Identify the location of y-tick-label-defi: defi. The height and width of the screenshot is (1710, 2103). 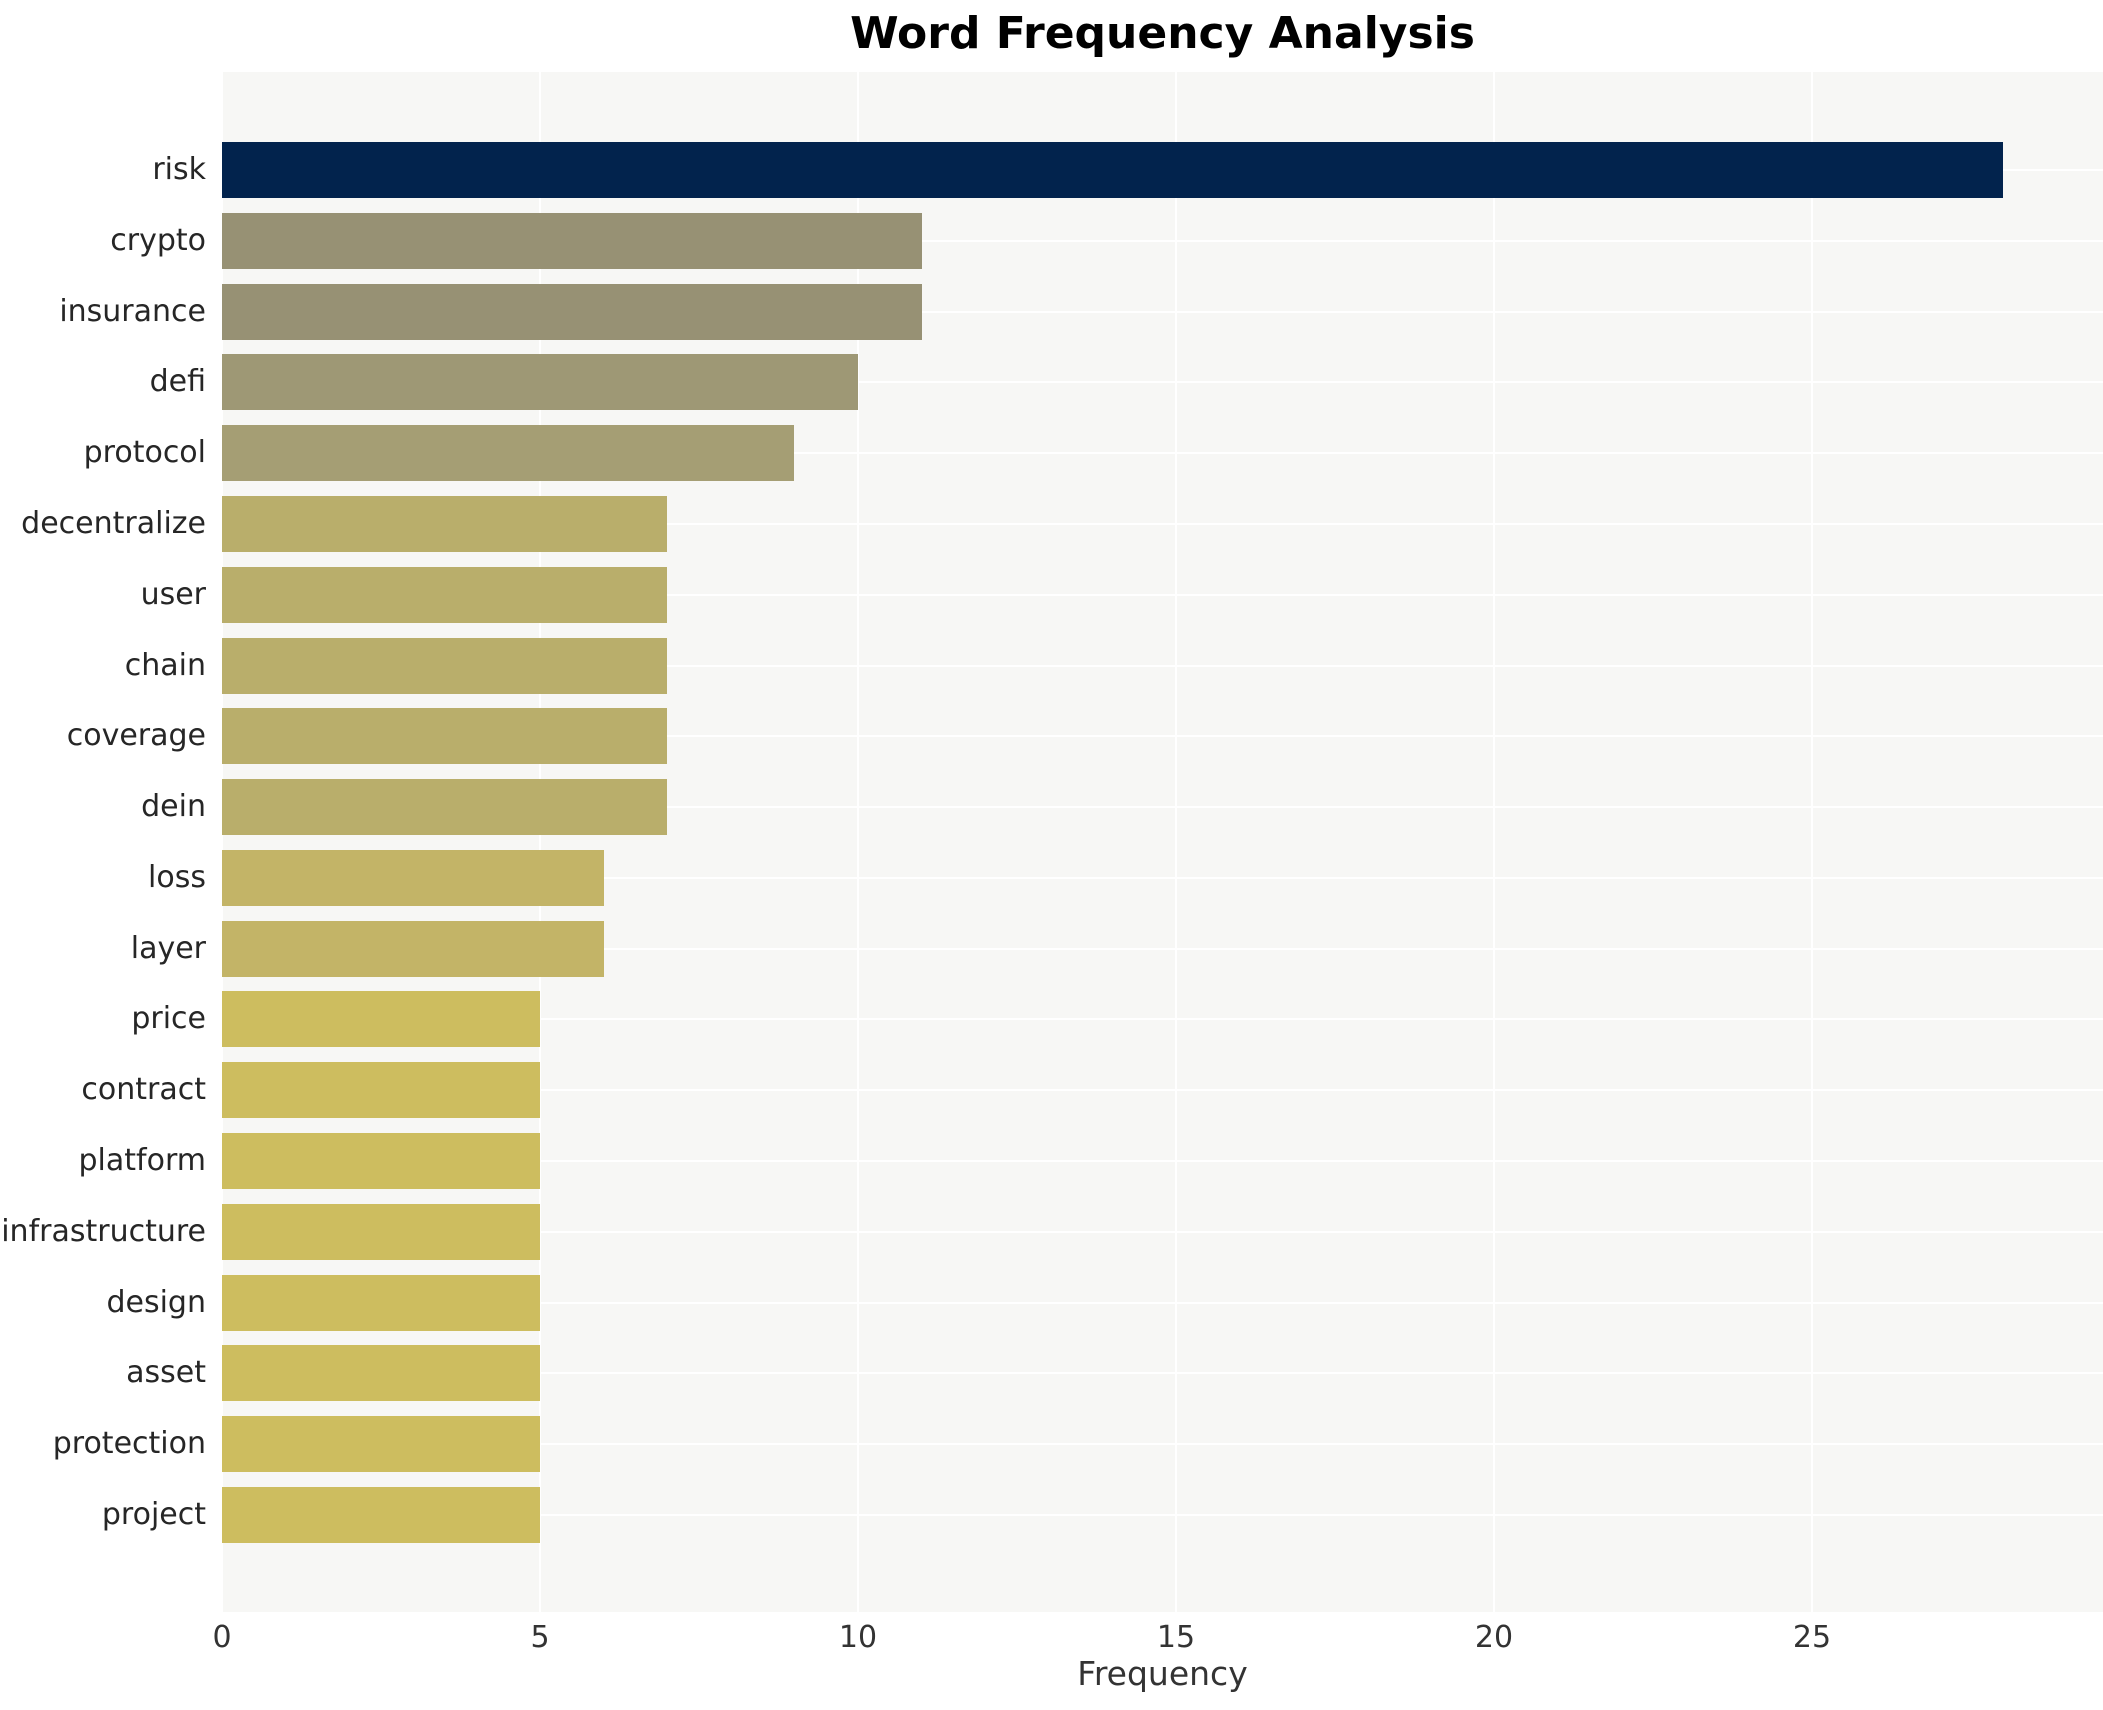
(177, 382).